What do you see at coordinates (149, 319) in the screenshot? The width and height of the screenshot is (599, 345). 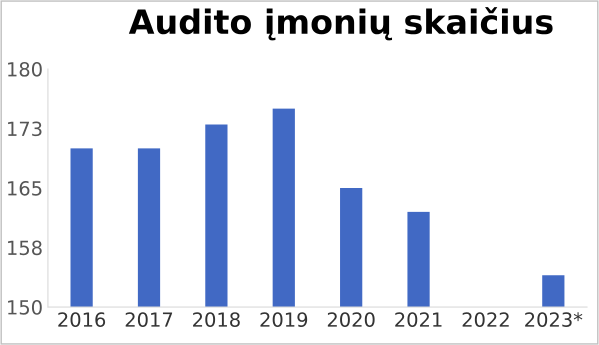 I see `x-tick-label: 2017` at bounding box center [149, 319].